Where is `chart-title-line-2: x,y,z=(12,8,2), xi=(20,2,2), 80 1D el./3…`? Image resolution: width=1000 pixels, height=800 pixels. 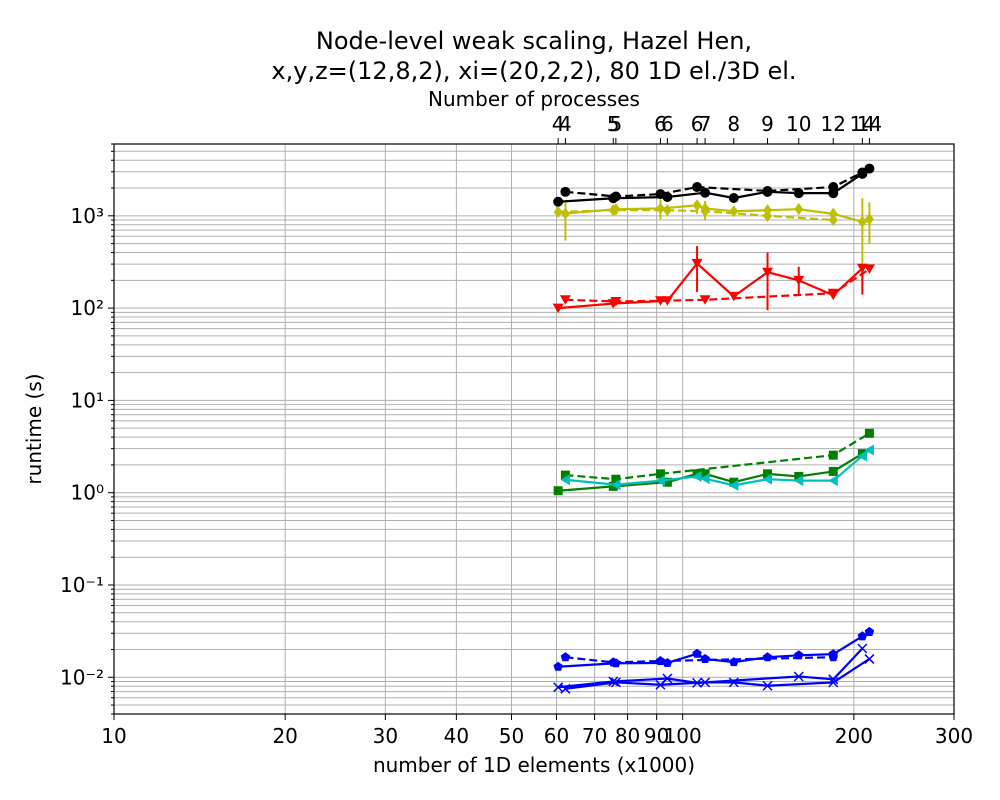
chart-title-line-2: x,y,z=(12,8,2), xi=(20,2,2), 80 1D el./3… is located at coordinates (533, 71).